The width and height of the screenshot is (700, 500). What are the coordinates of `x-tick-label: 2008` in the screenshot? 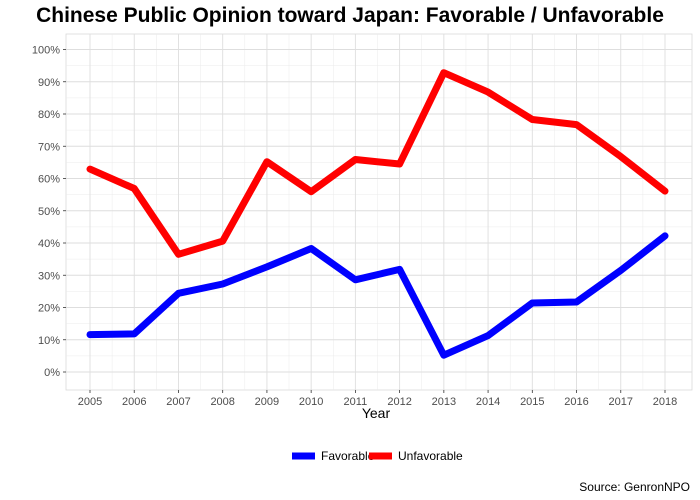 It's located at (222, 402).